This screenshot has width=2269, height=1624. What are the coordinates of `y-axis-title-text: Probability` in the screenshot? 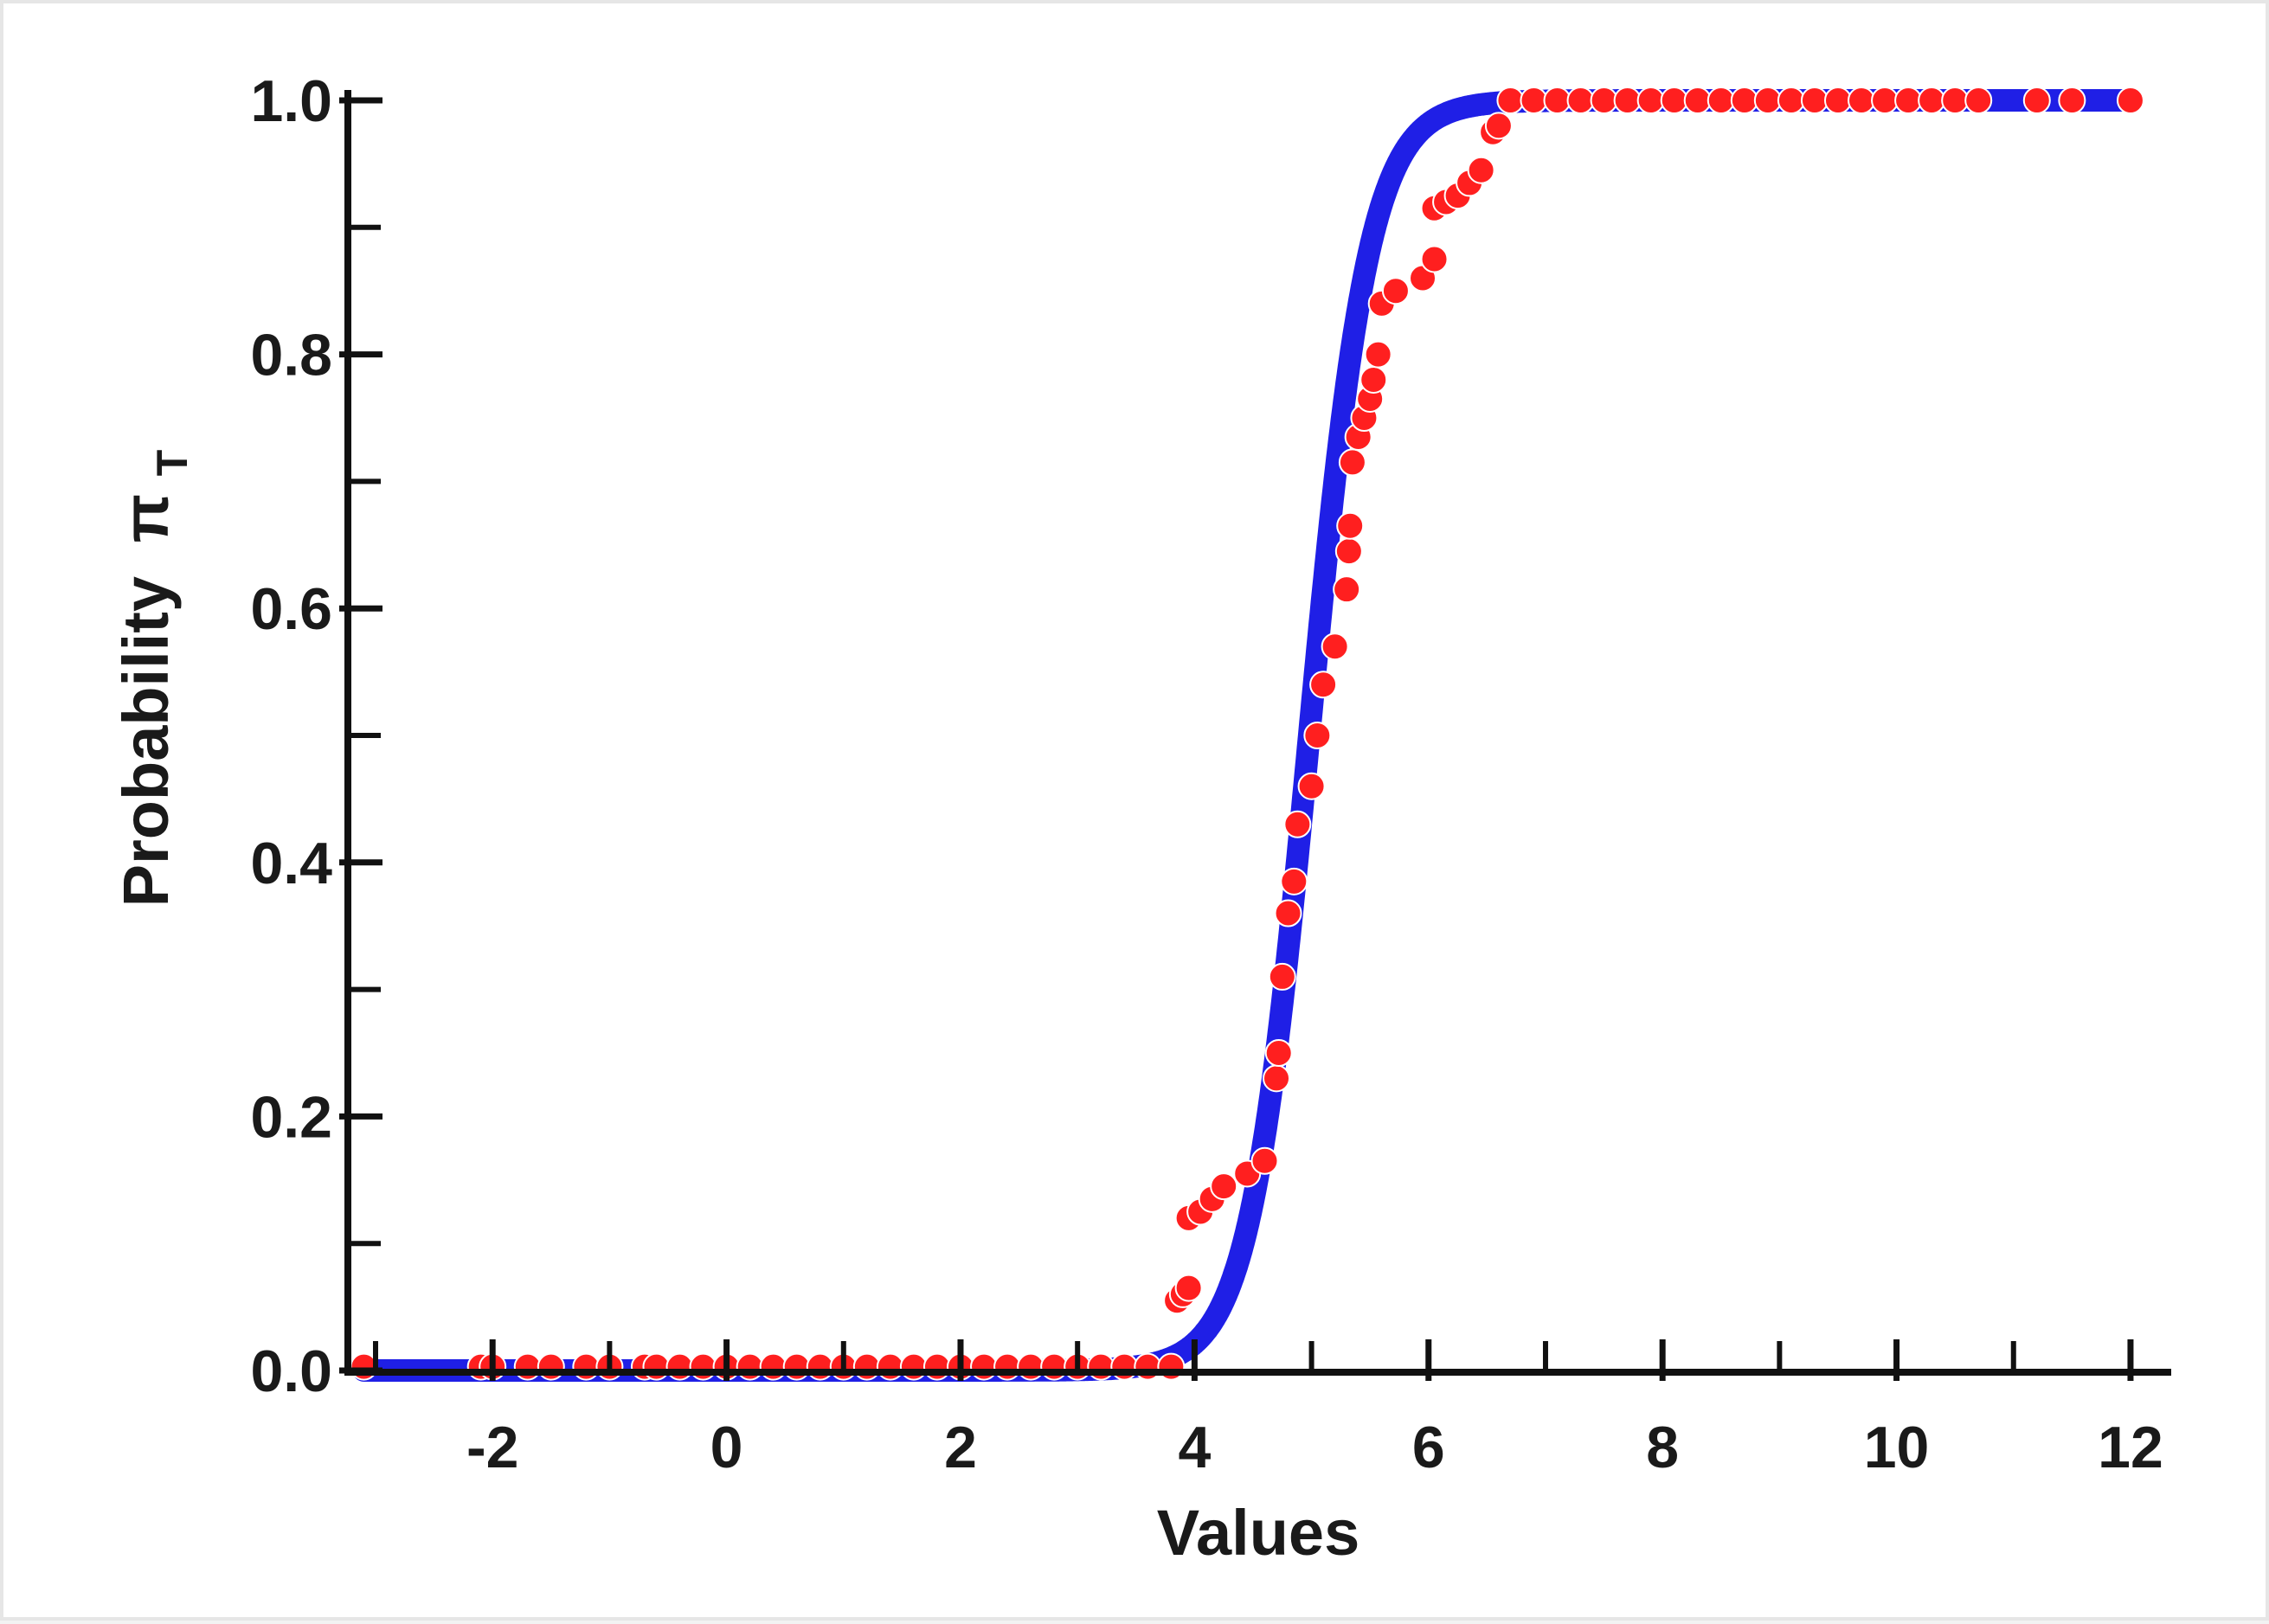 It's located at (146, 741).